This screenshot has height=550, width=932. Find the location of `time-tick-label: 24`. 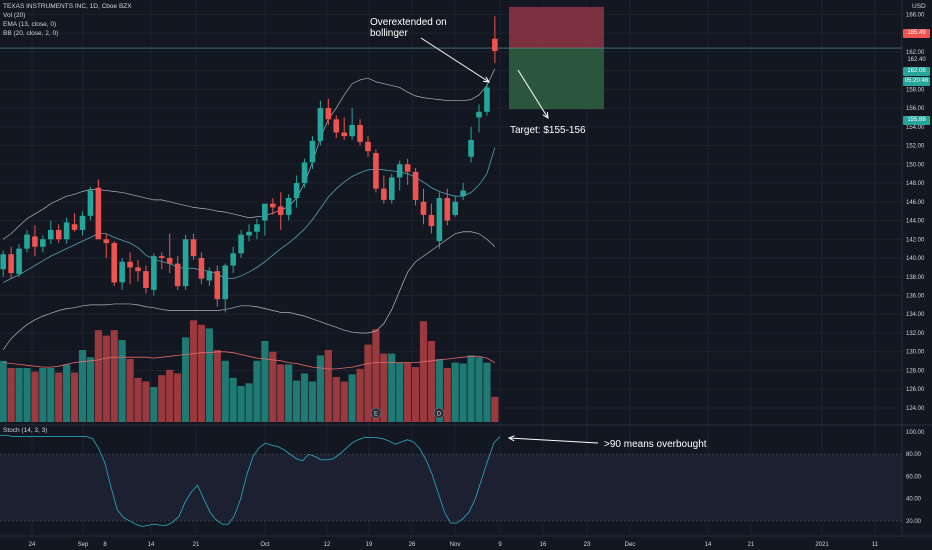

time-tick-label: 24 is located at coordinates (32, 545).